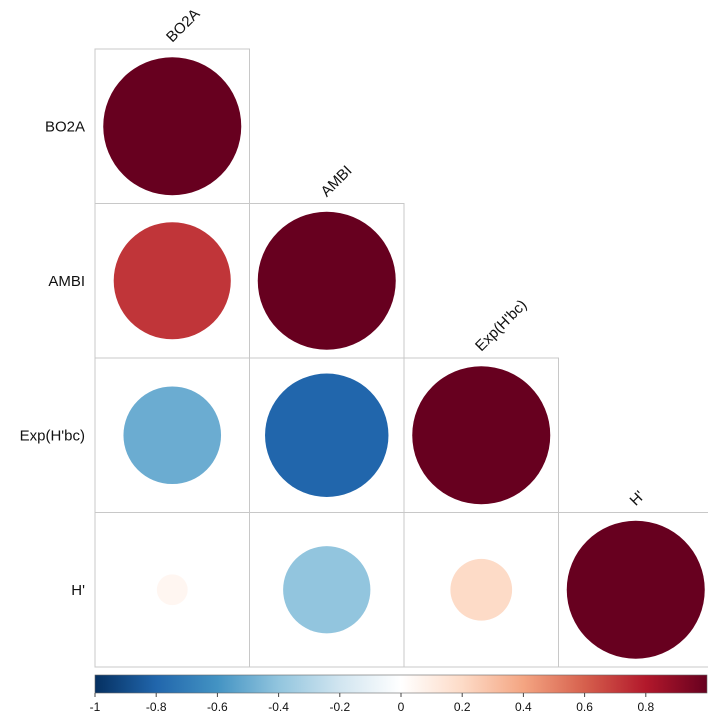 The height and width of the screenshot is (724, 708). Describe the element at coordinates (337, 181) in the screenshot. I see `col-label-ambi: AMBI` at that location.